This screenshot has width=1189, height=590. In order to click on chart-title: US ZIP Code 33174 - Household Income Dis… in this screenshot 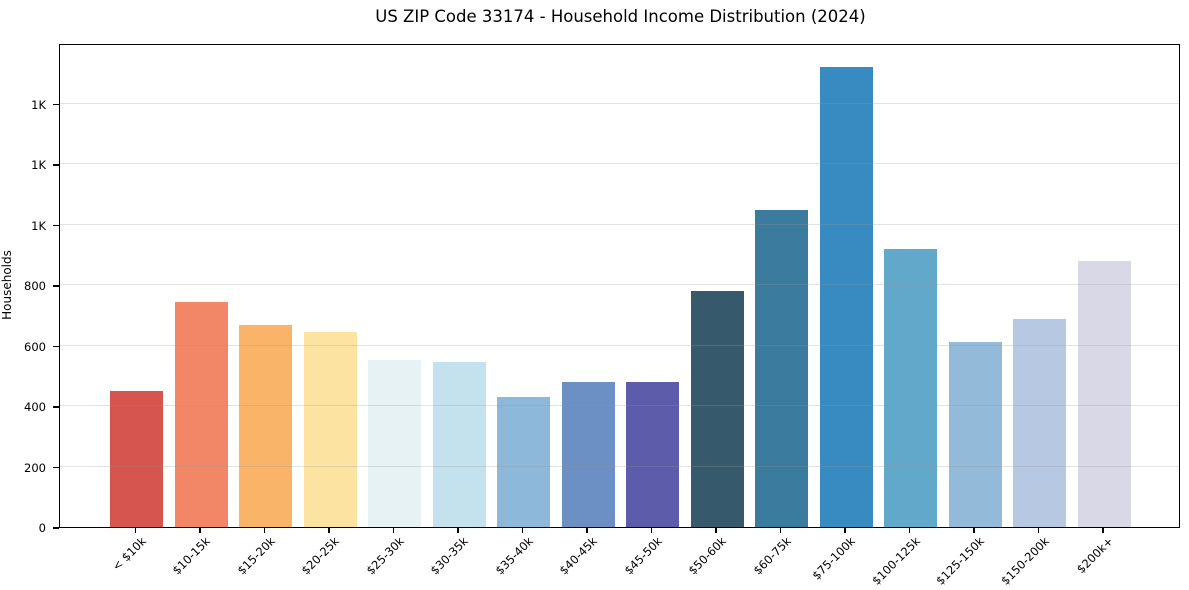, I will do `click(620, 16)`.